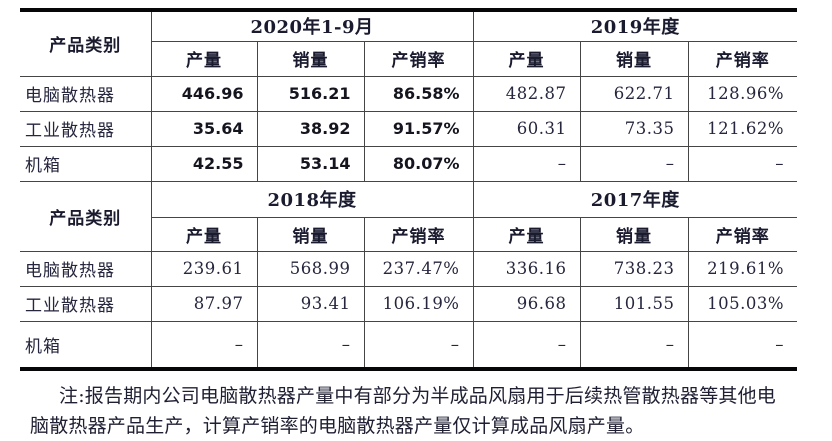 The height and width of the screenshot is (441, 832). Describe the element at coordinates (742, 268) in the screenshot. I see `value-cell: 219.61%` at that location.